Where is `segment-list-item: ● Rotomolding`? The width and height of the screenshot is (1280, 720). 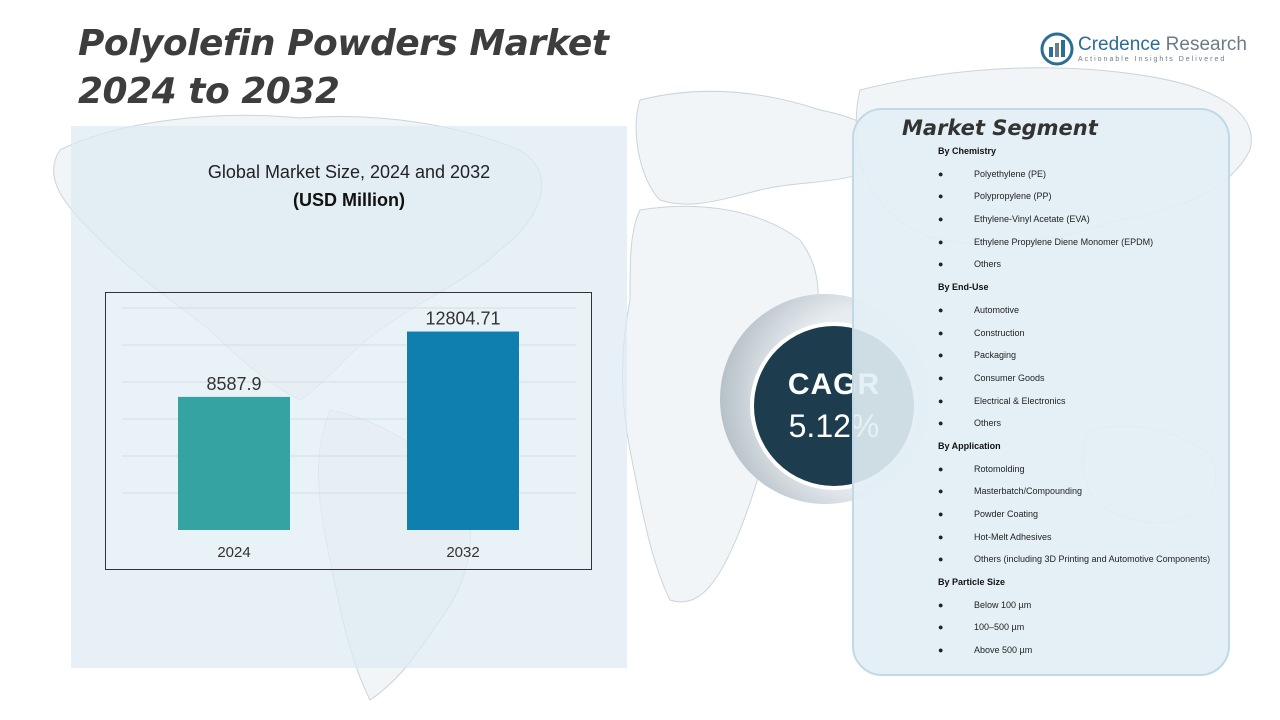
segment-list-item: ● Rotomolding is located at coordinates (1084, 472).